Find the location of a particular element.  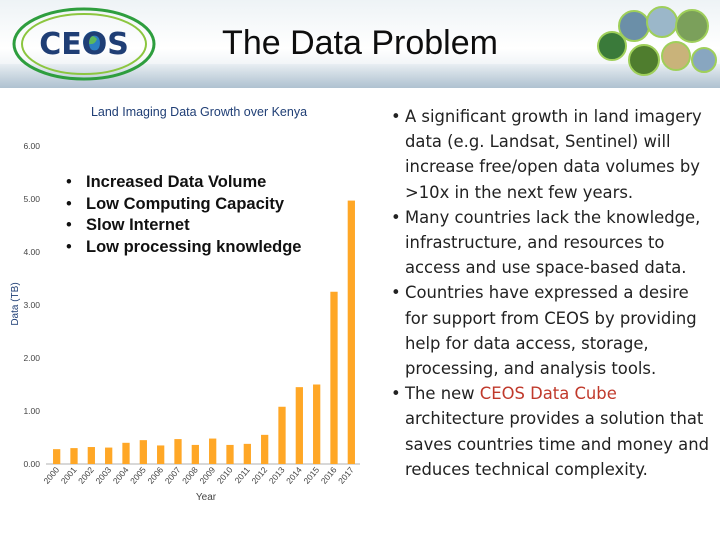

bar-2016 is located at coordinates (334, 377).